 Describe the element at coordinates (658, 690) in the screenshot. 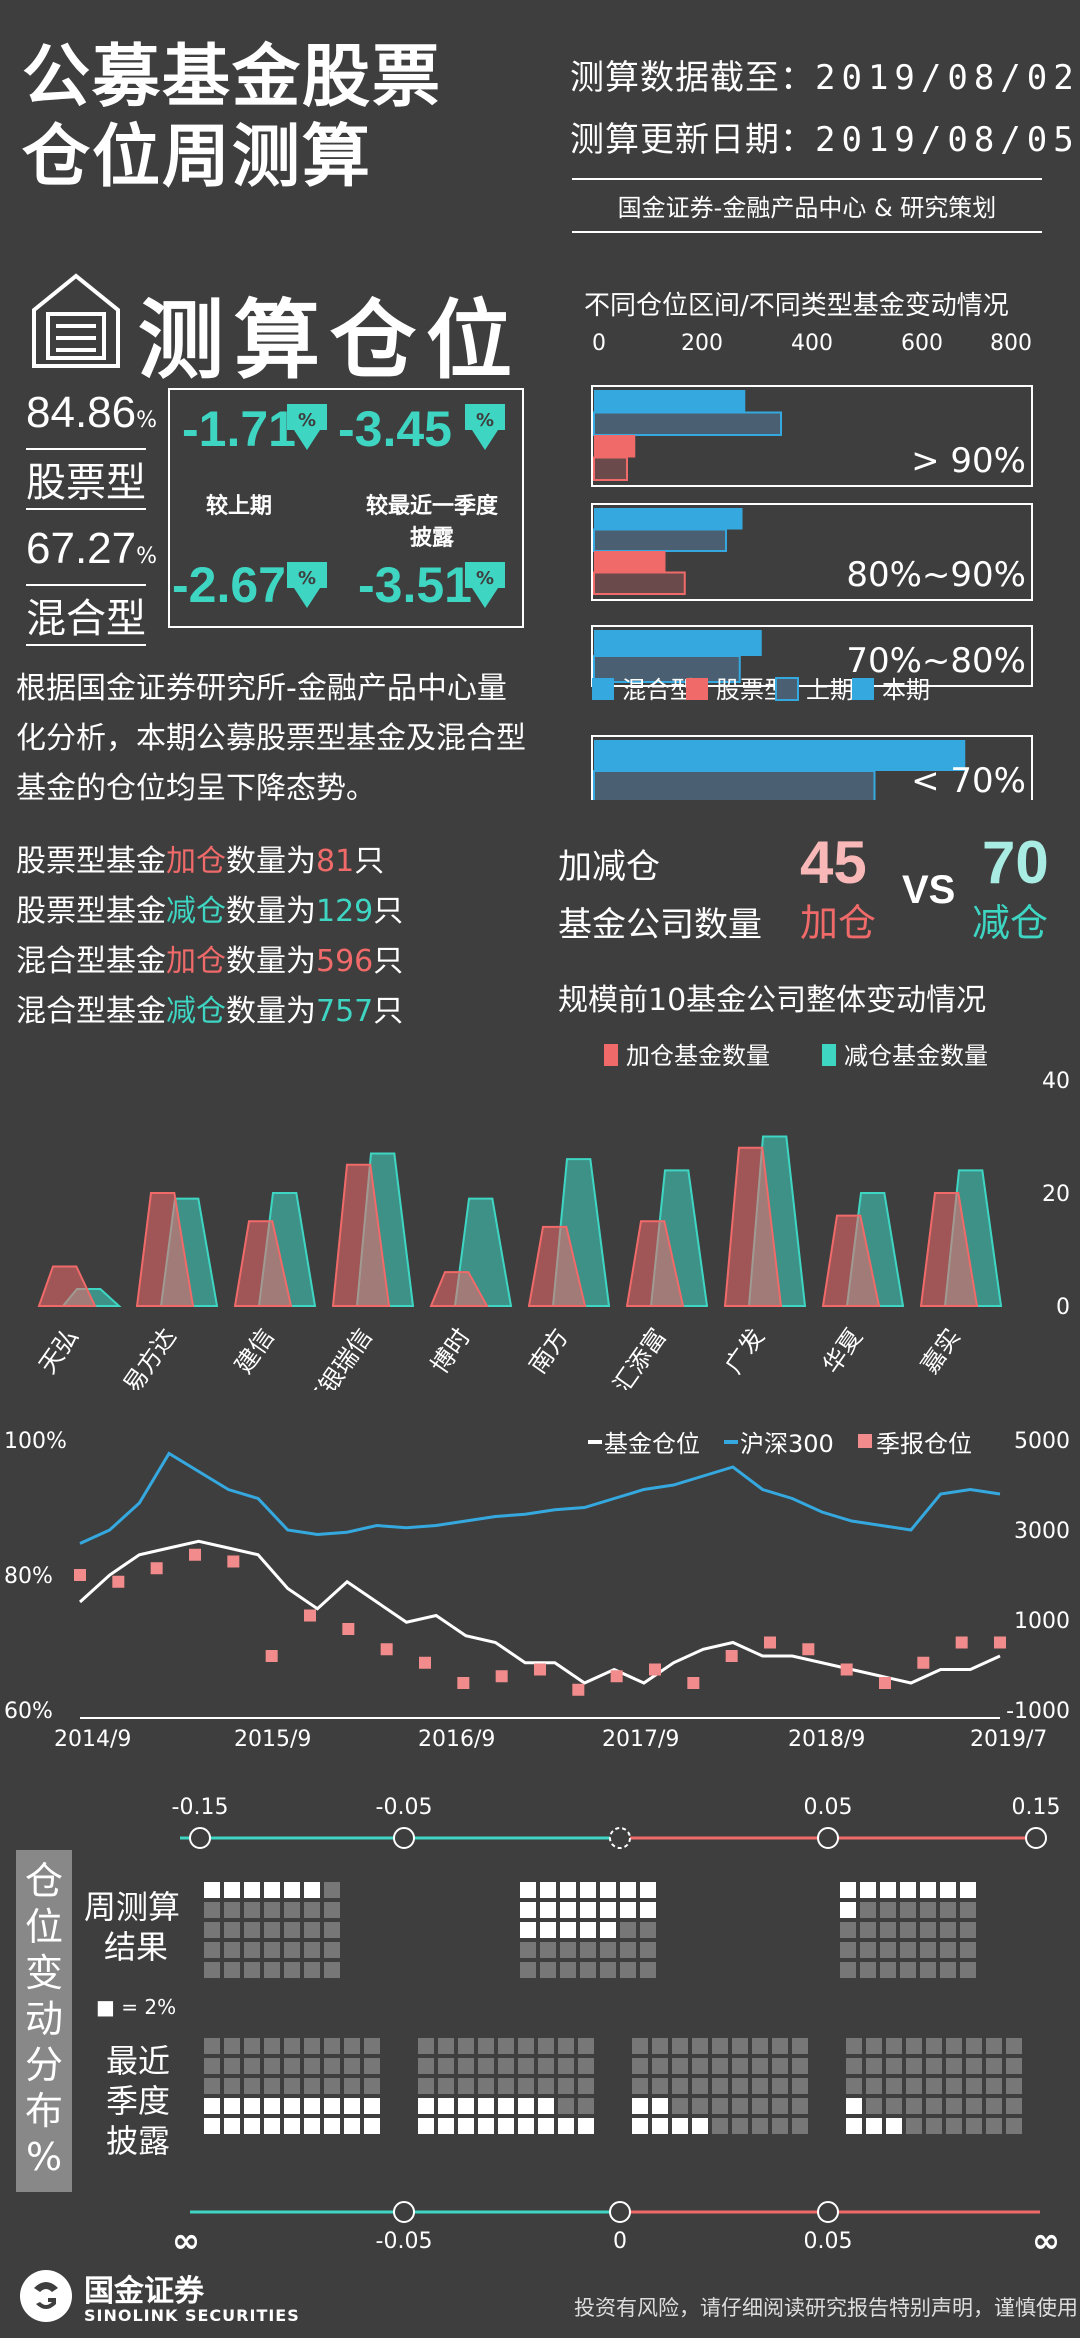

I see `legend-label: 混合型` at that location.